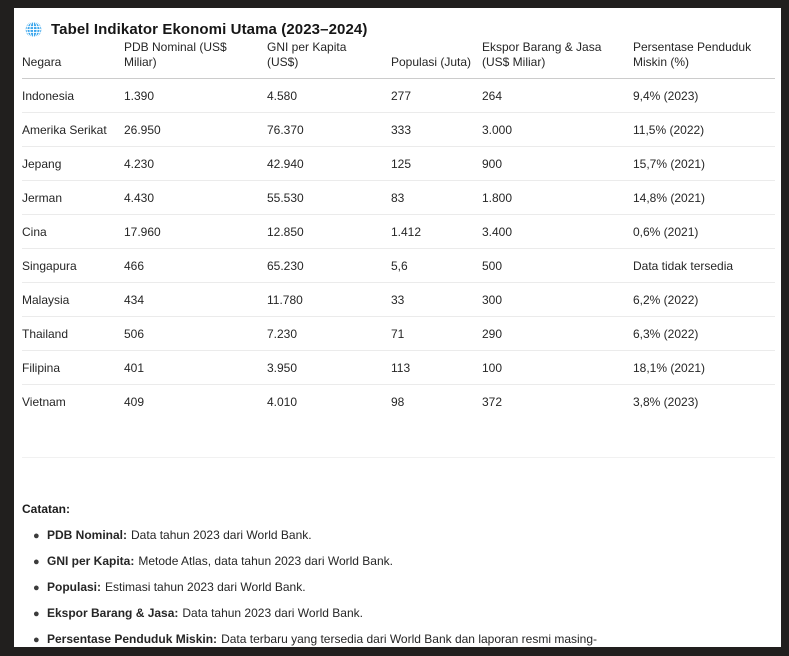 The height and width of the screenshot is (656, 789). Describe the element at coordinates (329, 59) in the screenshot. I see `column-header-gni-per-kapita: GNI per Kapita (US$)` at that location.